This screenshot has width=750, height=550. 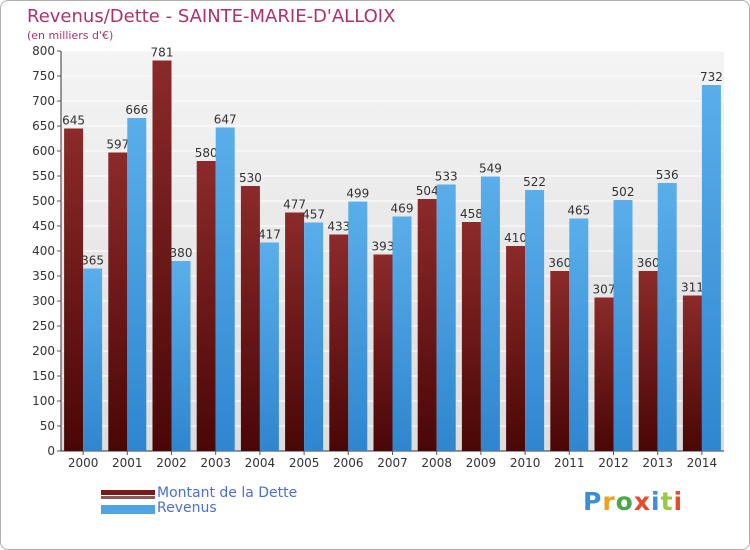 I want to click on x-tick-label-2011: 2011, so click(x=569, y=463).